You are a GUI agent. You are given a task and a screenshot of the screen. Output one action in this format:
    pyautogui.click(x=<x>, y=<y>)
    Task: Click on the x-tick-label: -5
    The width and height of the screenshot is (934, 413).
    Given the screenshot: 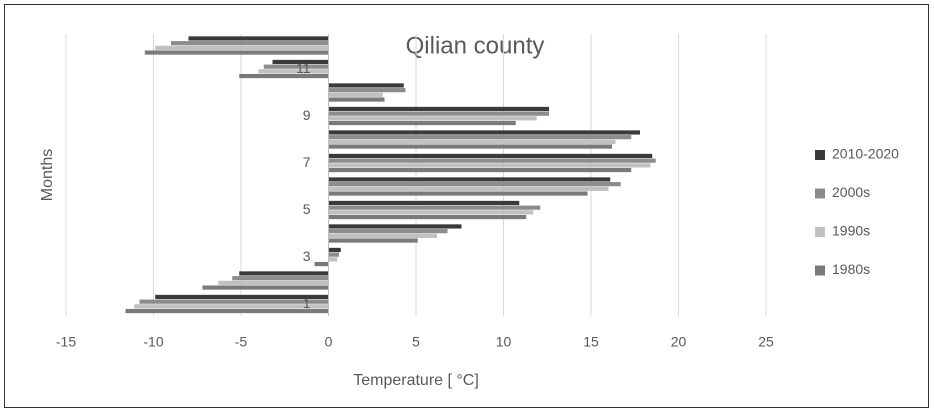 What is the action you would take?
    pyautogui.click(x=241, y=342)
    